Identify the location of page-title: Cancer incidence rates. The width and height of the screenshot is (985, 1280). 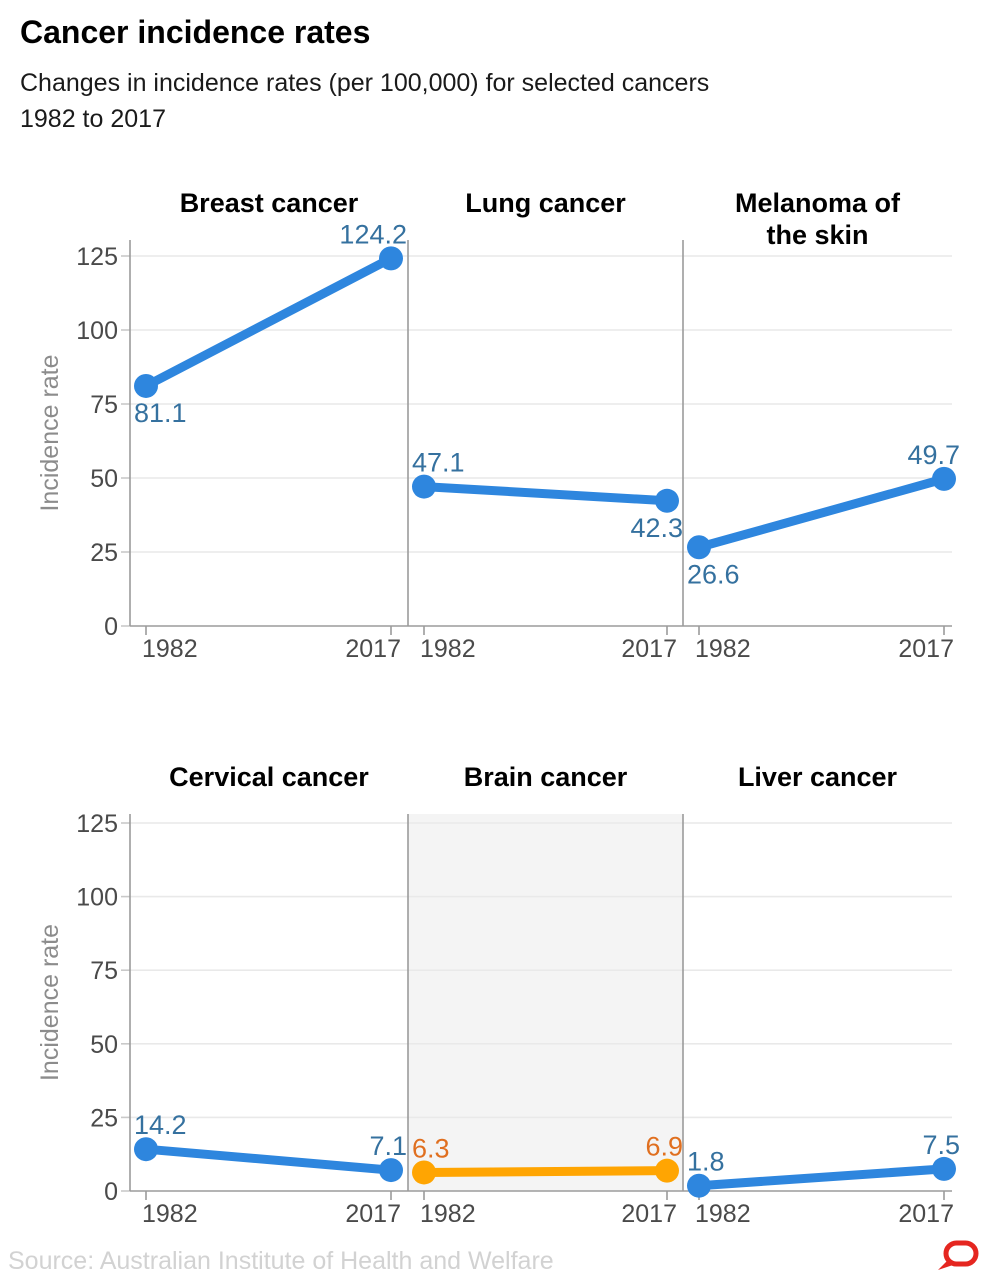
(195, 32).